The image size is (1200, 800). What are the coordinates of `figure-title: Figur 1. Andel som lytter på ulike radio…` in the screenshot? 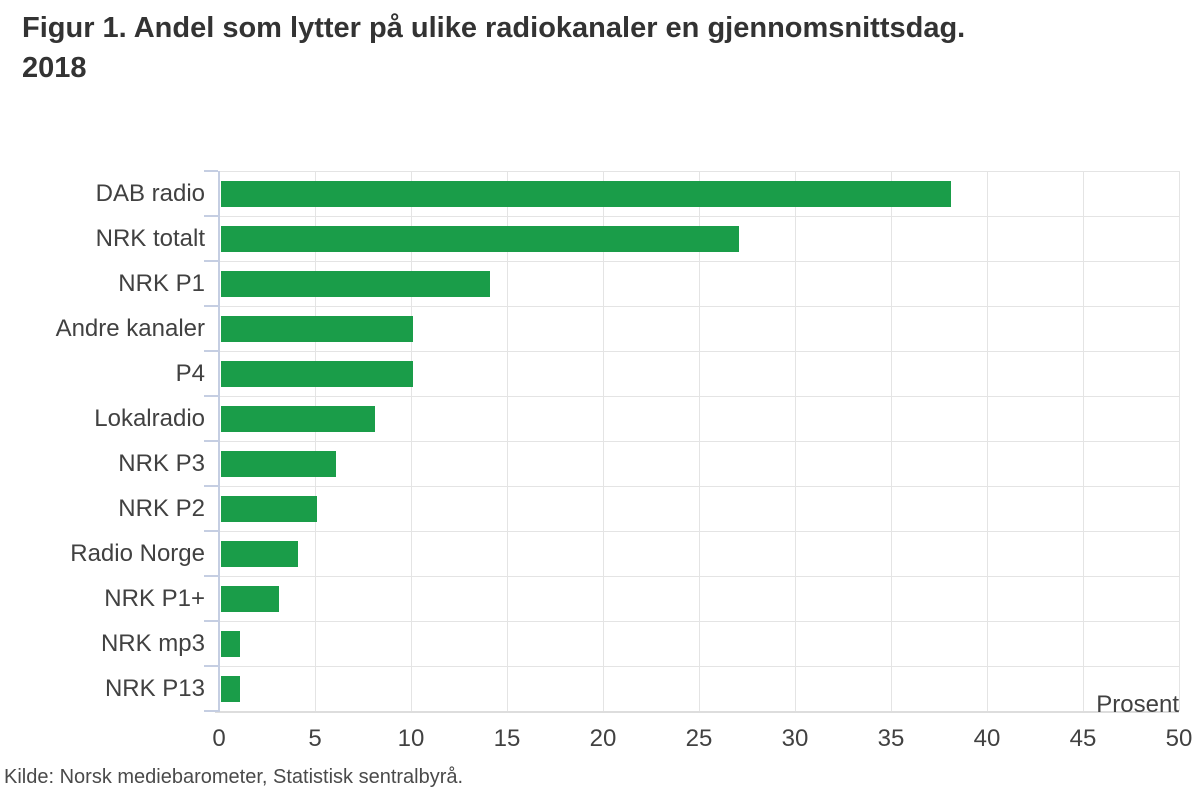 It's located at (493, 48).